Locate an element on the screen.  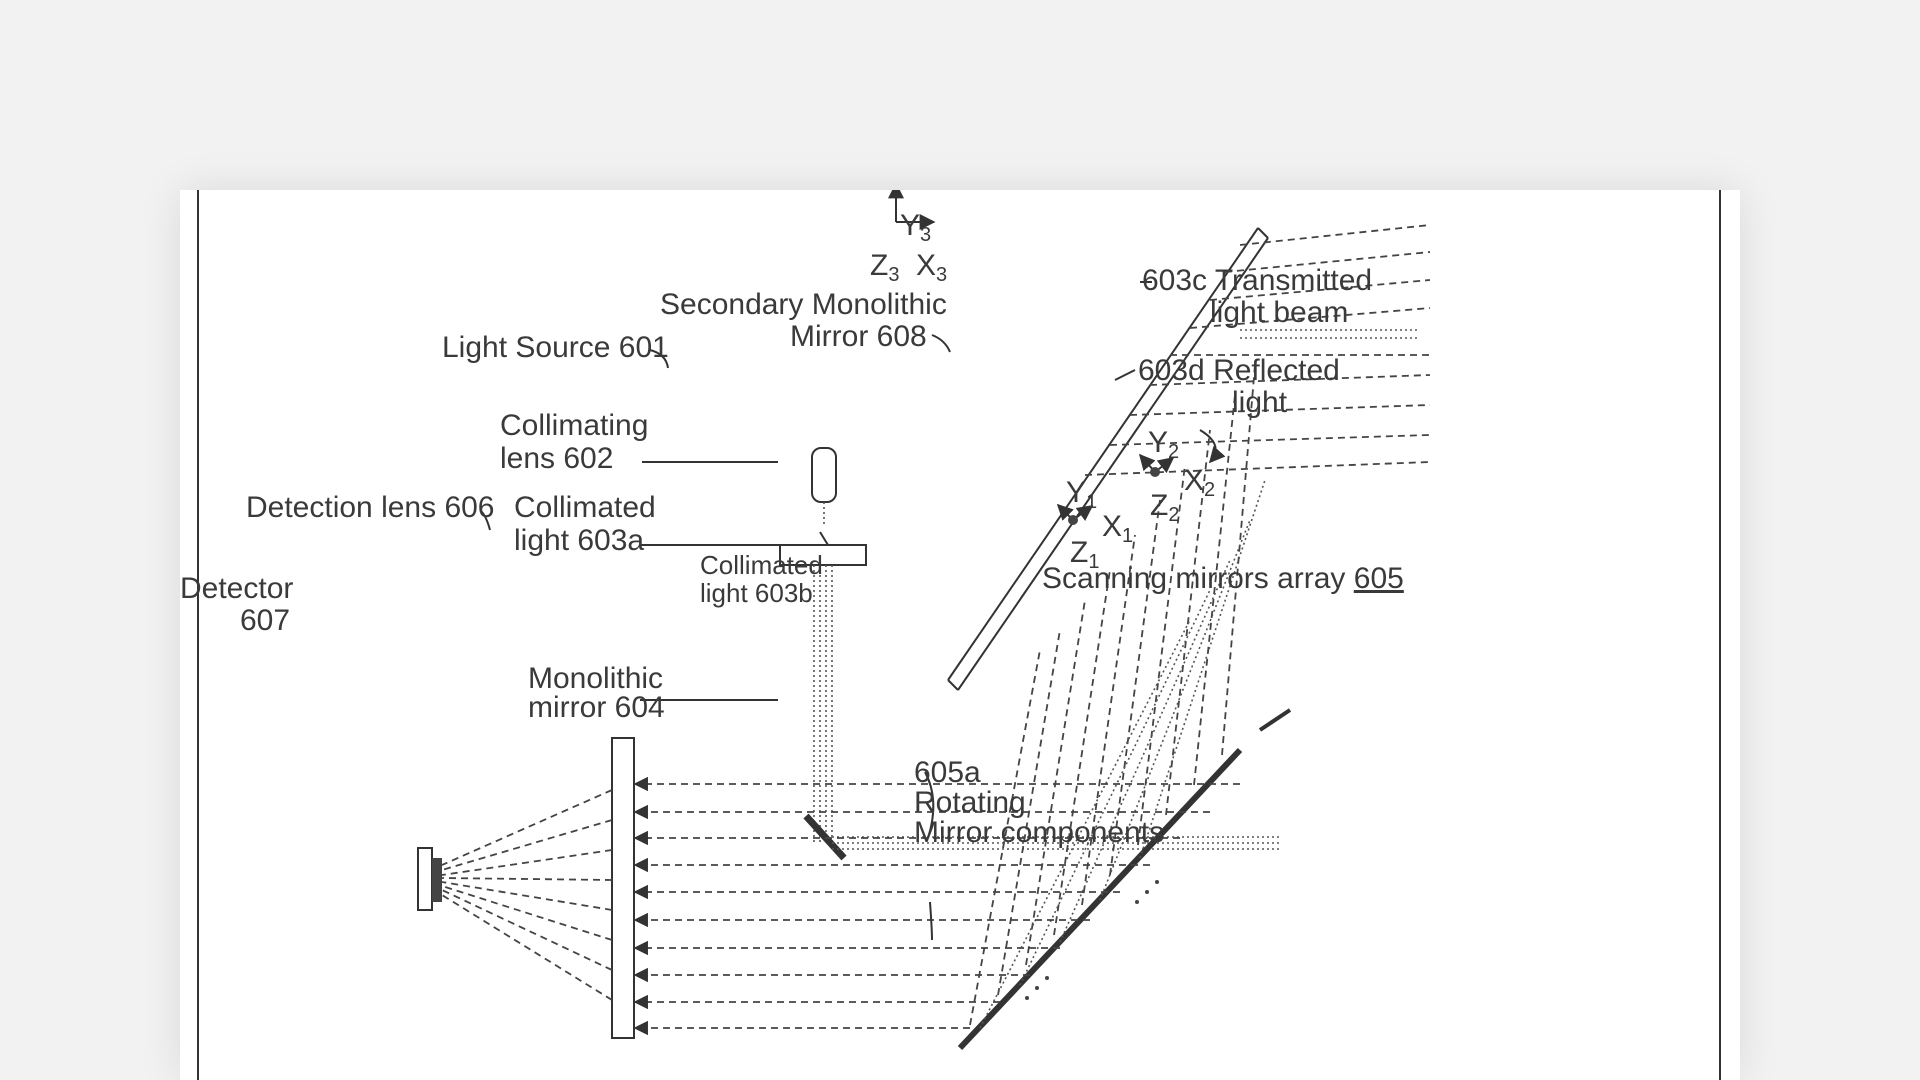
reflected-light-603d is located at coordinates (1257, 415).